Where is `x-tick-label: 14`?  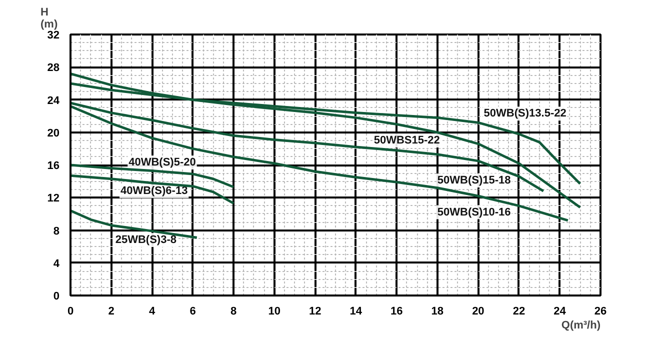
x-tick-label: 14 is located at coordinates (356, 312).